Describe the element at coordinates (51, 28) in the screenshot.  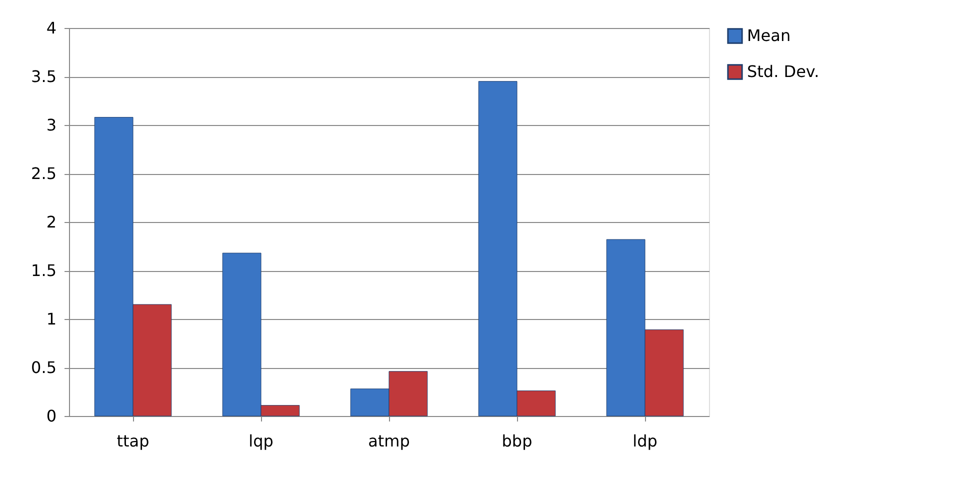
I see `y-tick-label: 4` at that location.